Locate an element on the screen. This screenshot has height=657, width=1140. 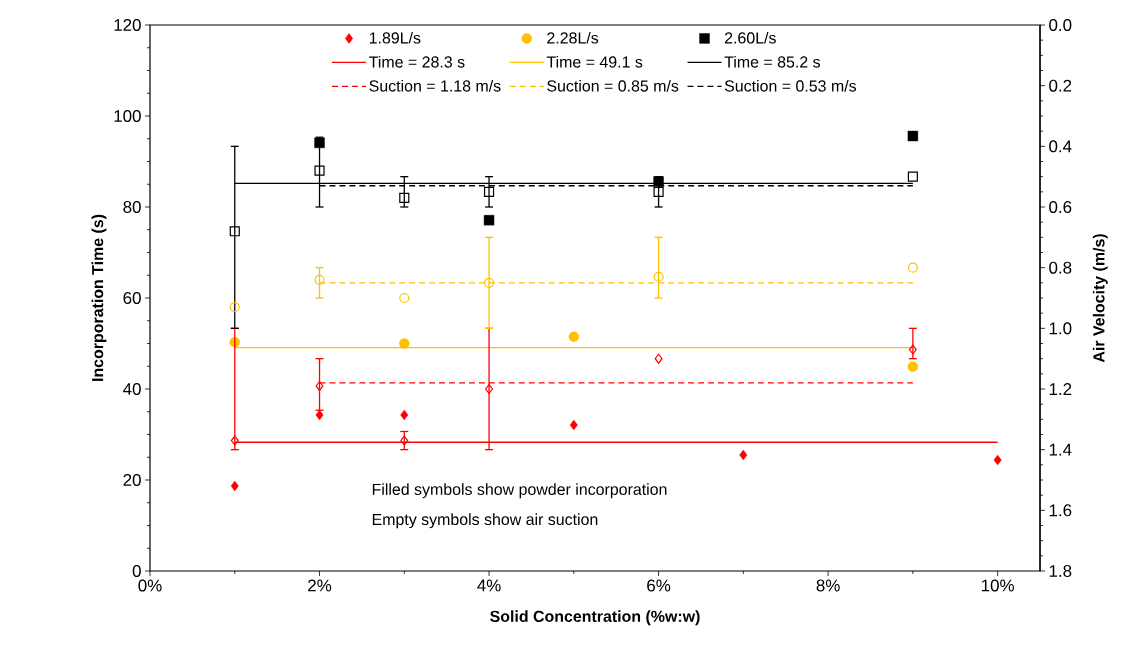
legend-label: Suction = 1.18 m/s is located at coordinates (435, 85).